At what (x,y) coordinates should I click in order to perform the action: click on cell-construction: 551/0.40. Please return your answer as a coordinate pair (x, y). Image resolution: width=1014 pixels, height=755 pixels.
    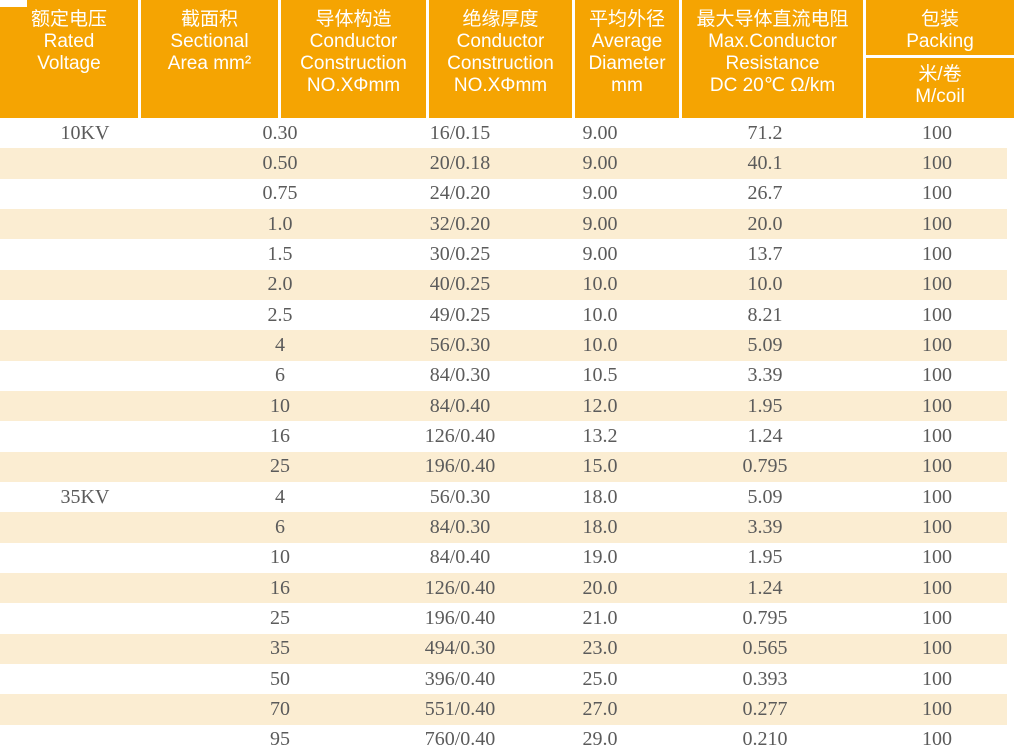
    Looking at the image, I should click on (460, 708).